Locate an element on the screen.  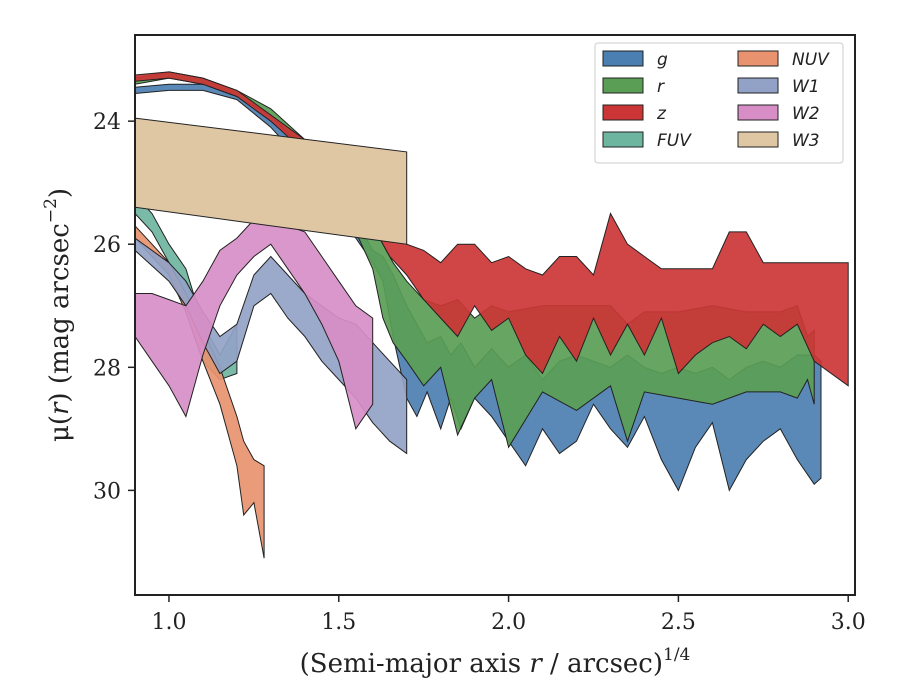
legend-swatch-fuv is located at coordinates (623, 139).